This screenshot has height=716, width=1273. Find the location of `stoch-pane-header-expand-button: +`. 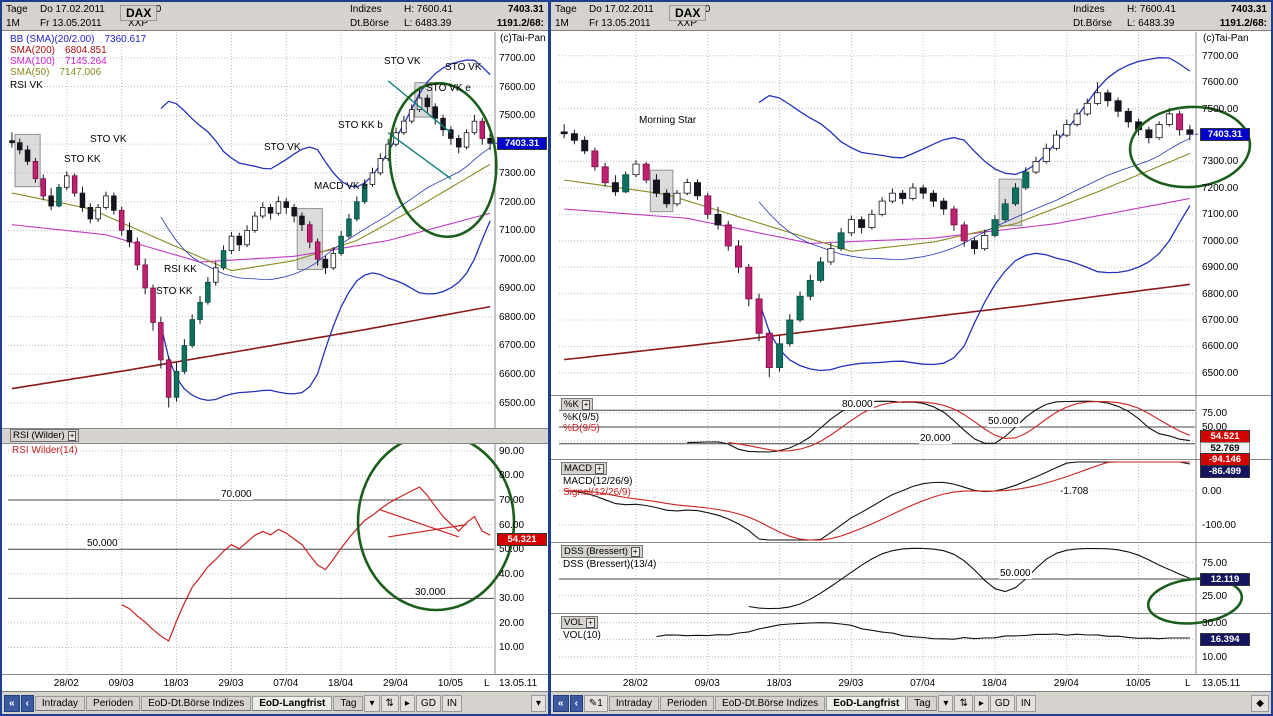

stoch-pane-header-expand-button: + is located at coordinates (586, 404).